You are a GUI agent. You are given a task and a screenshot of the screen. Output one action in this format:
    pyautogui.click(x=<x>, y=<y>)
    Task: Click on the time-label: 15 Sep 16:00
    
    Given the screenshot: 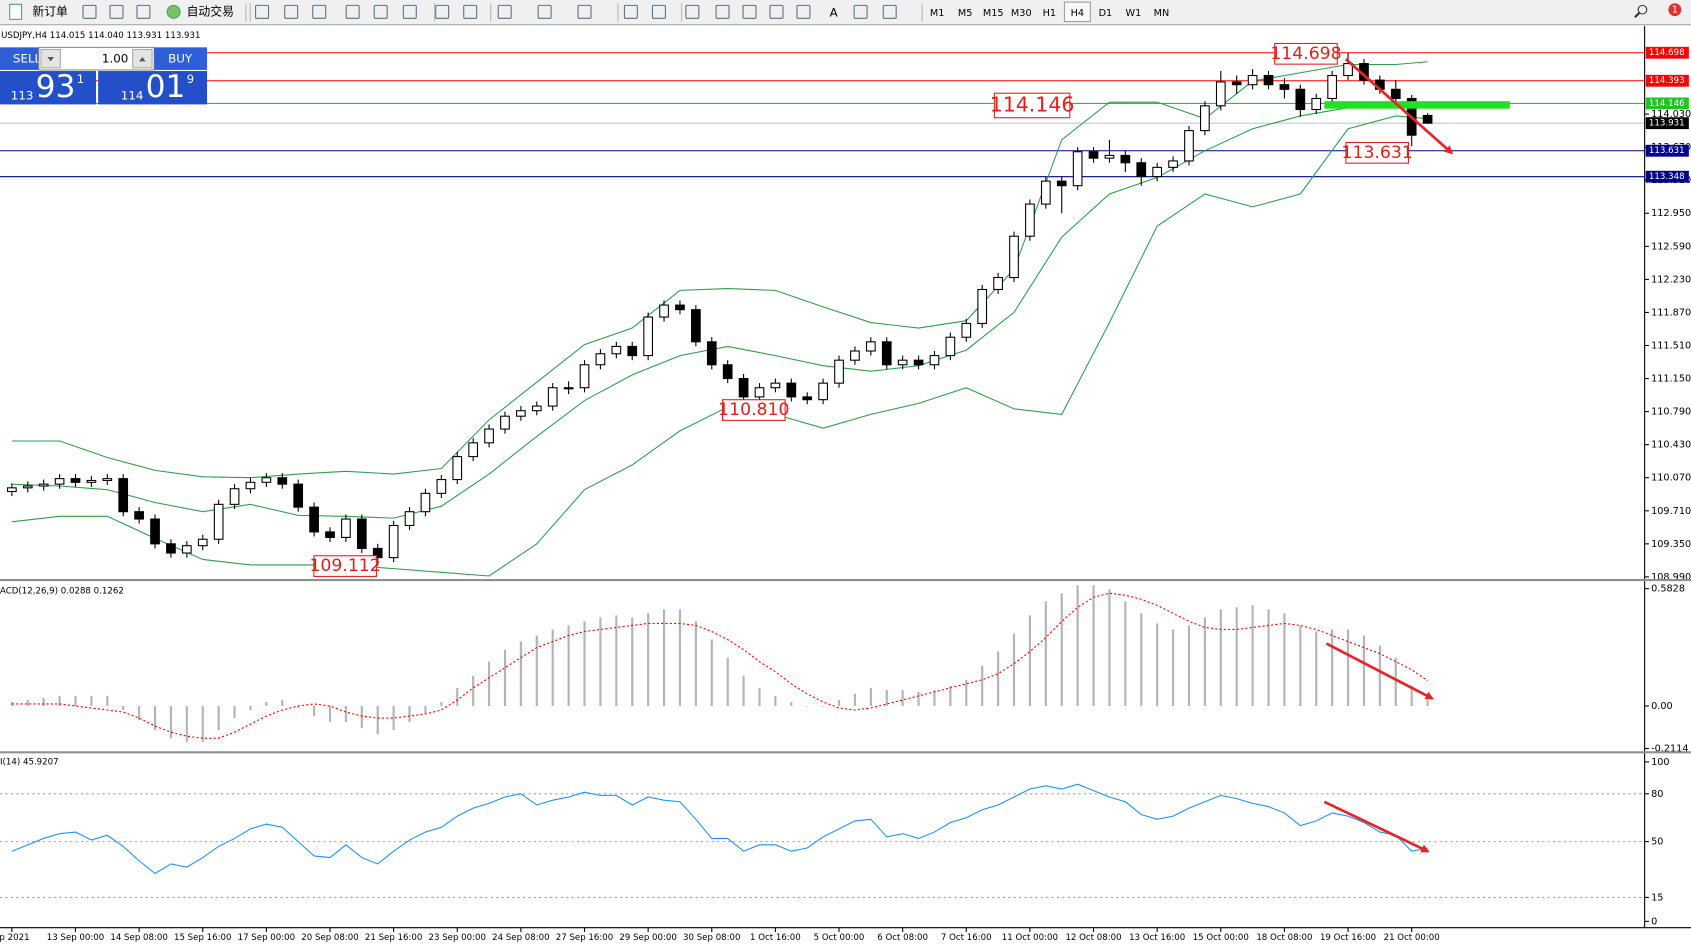 What is the action you would take?
    pyautogui.click(x=203, y=938)
    